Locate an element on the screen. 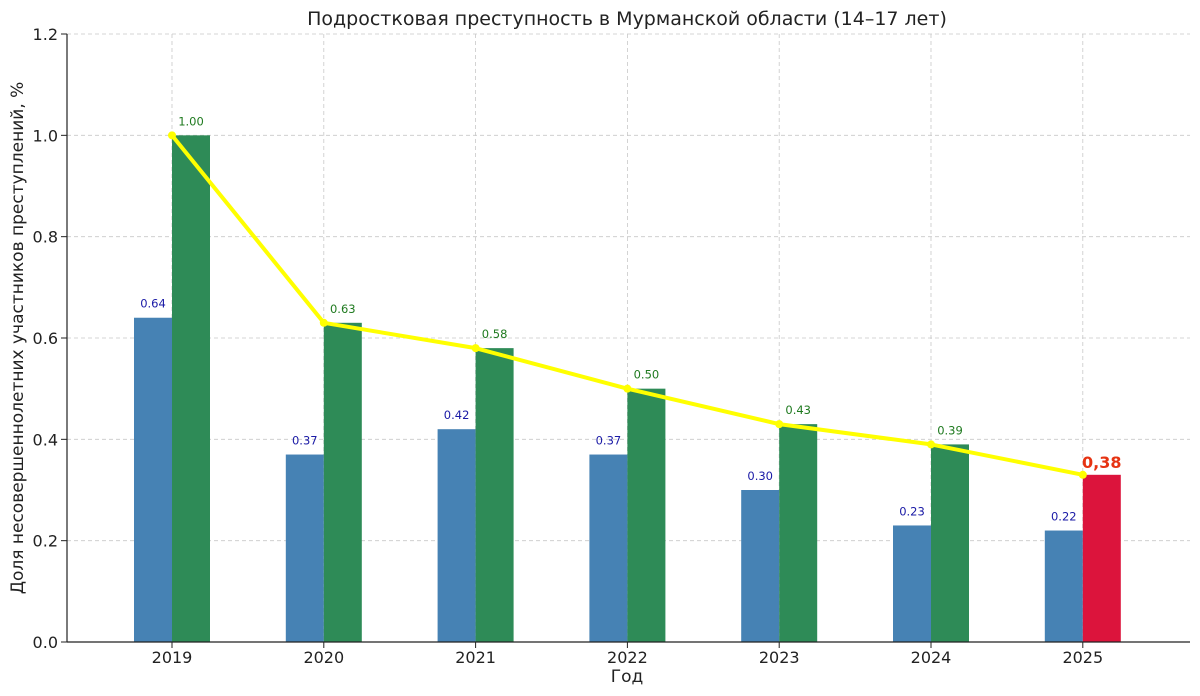  bar-series-2-2024 is located at coordinates (950, 543).